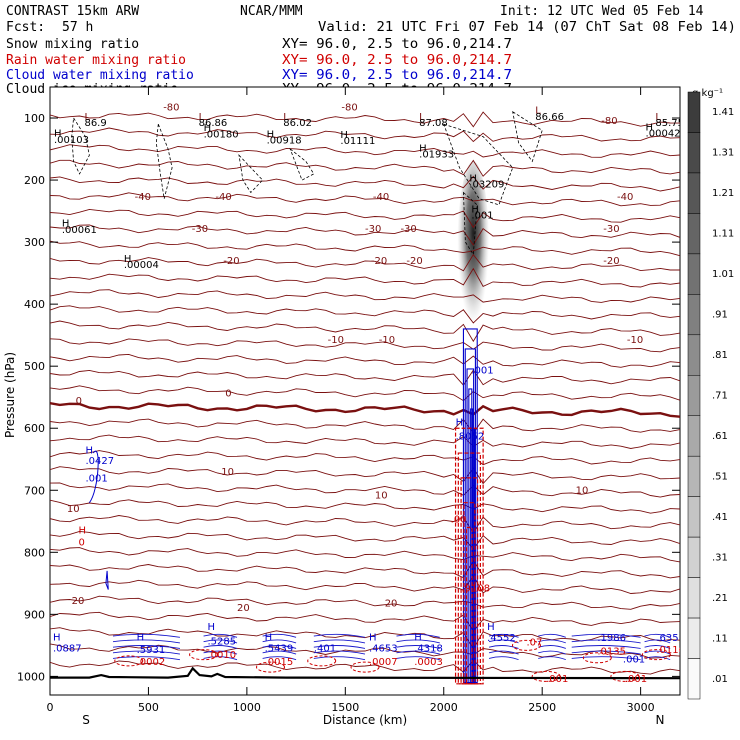  I want to click on rain-label: .9108, so click(475, 588).